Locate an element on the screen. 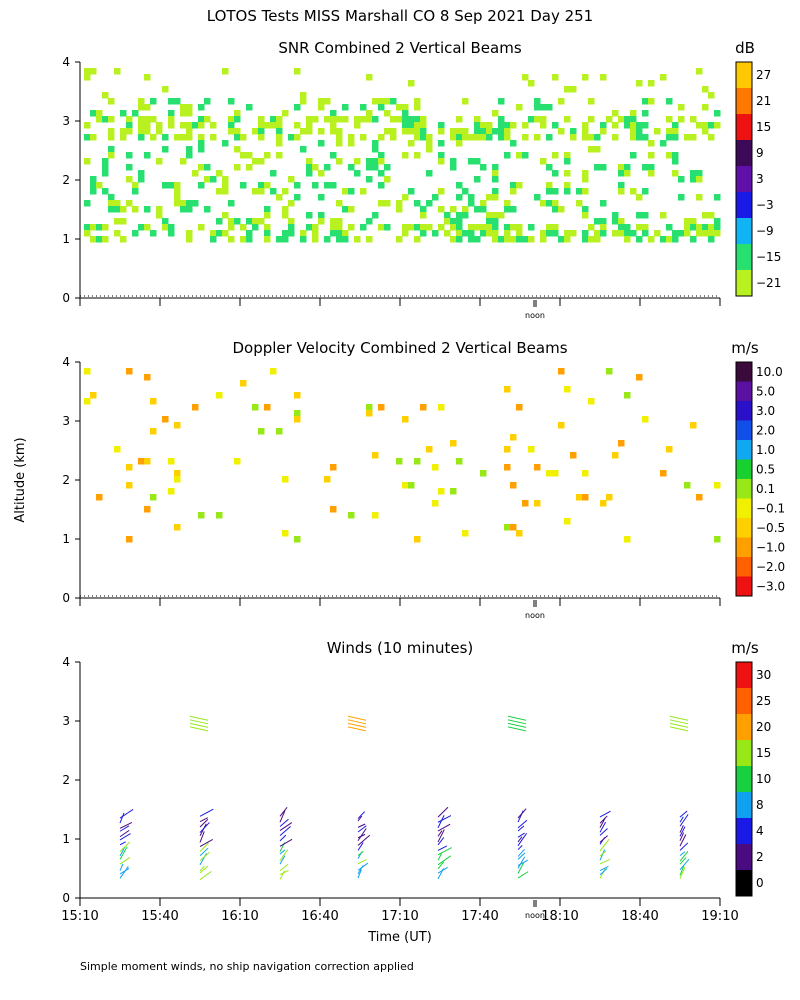 This screenshot has height=1000, width=800. y-tick-label: 0 is located at coordinates (66, 898).